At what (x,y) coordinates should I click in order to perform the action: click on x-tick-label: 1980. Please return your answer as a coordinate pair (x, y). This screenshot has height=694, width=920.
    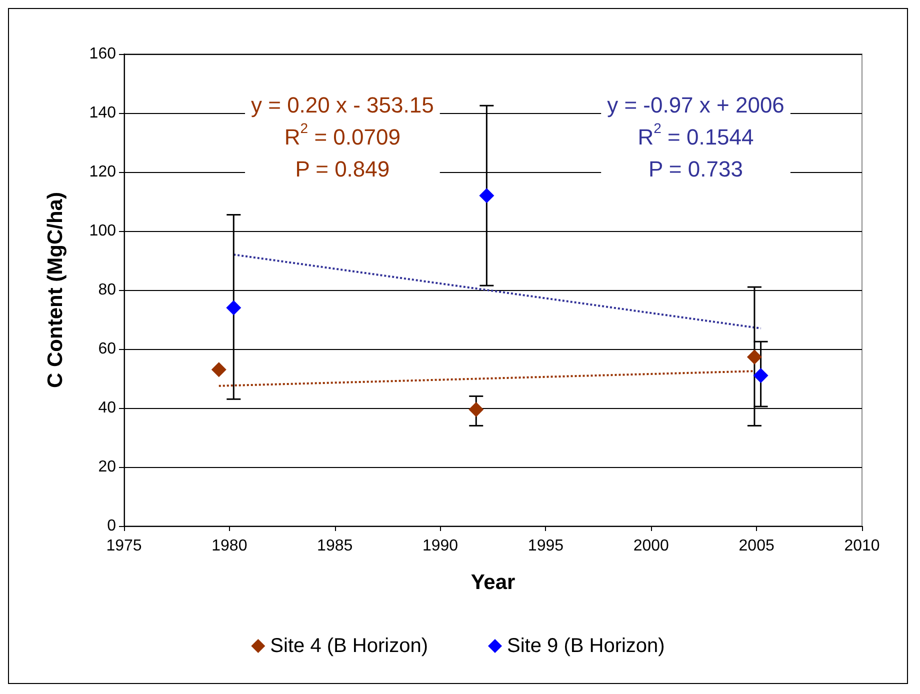
    Looking at the image, I should click on (230, 546).